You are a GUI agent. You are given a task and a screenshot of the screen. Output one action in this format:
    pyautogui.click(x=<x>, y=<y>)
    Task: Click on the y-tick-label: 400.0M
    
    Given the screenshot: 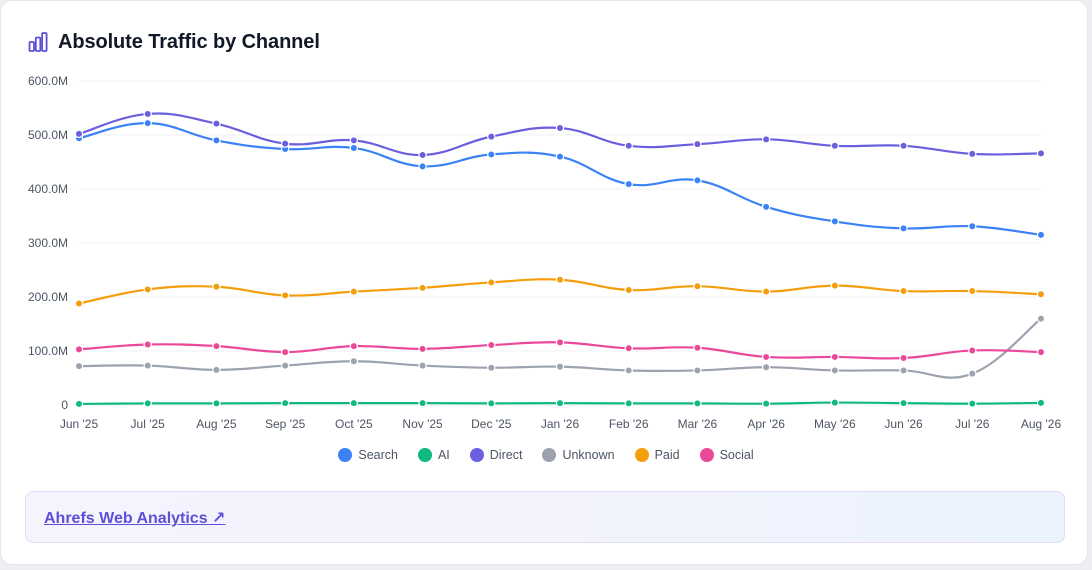 What is the action you would take?
    pyautogui.click(x=48, y=189)
    